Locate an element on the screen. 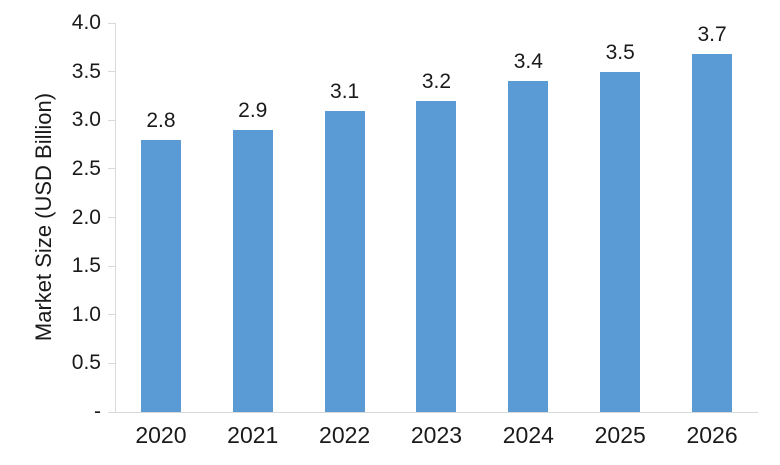 This screenshot has width=780, height=465. y-axis-line is located at coordinates (115, 217).